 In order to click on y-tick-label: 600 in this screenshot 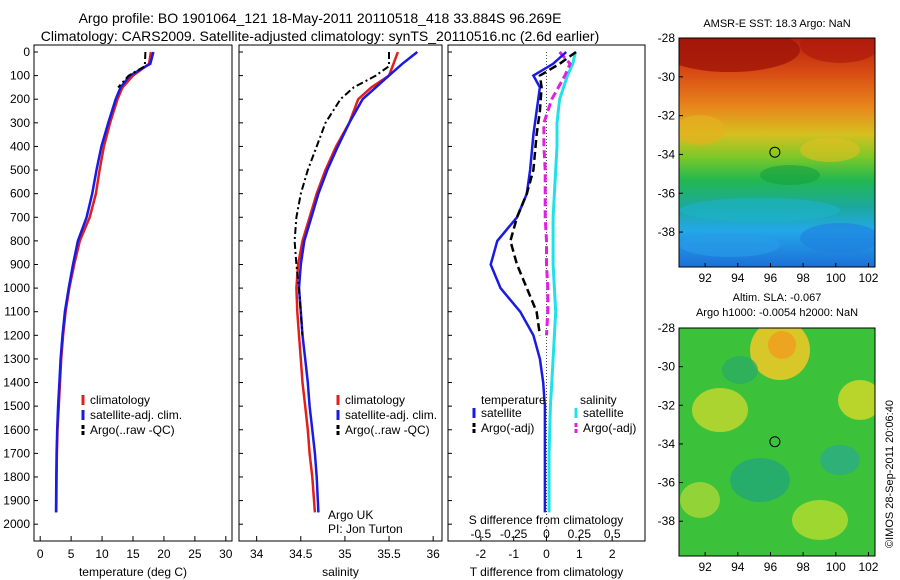, I will do `click(20, 194)`.